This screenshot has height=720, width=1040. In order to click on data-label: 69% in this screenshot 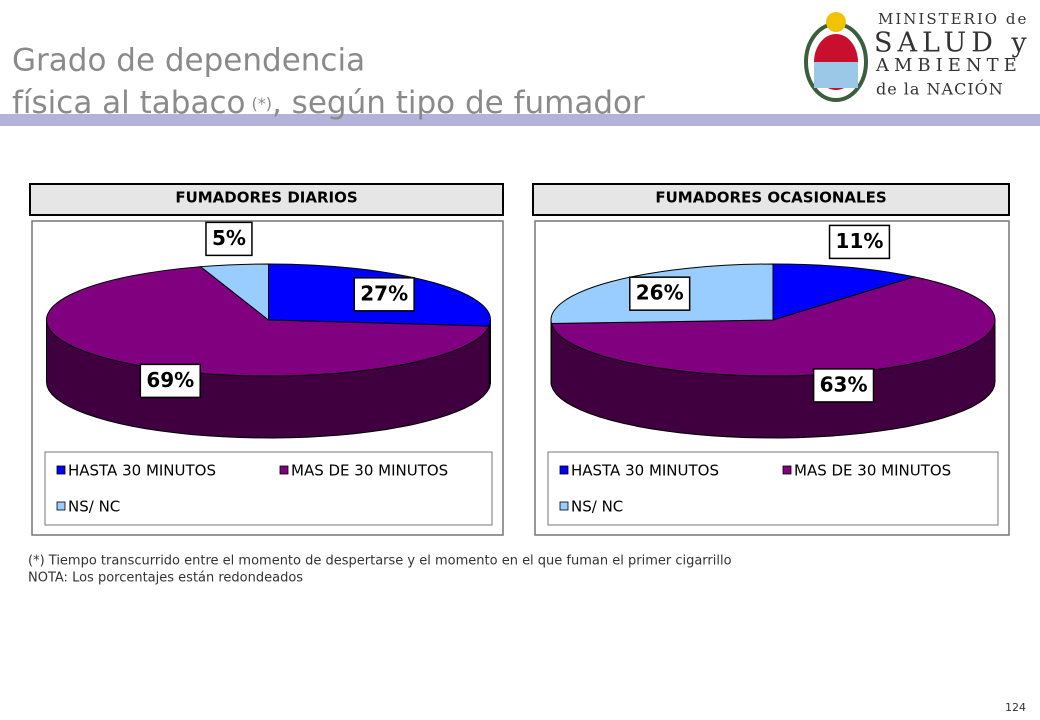, I will do `click(170, 380)`.